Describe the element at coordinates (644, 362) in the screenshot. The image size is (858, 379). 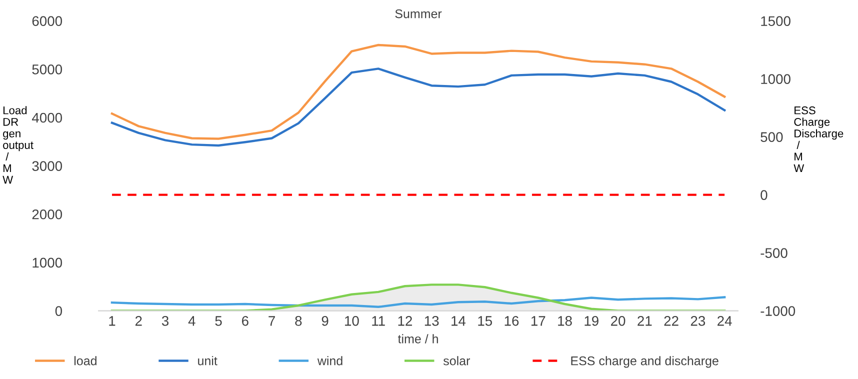
I see `legend-label: ESS charge and discharge` at that location.